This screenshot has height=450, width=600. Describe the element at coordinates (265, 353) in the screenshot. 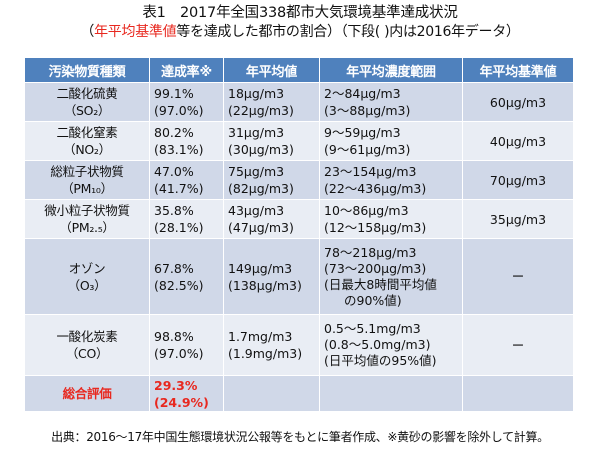

I see `average-2016: (1.9mg/m3)` at that location.